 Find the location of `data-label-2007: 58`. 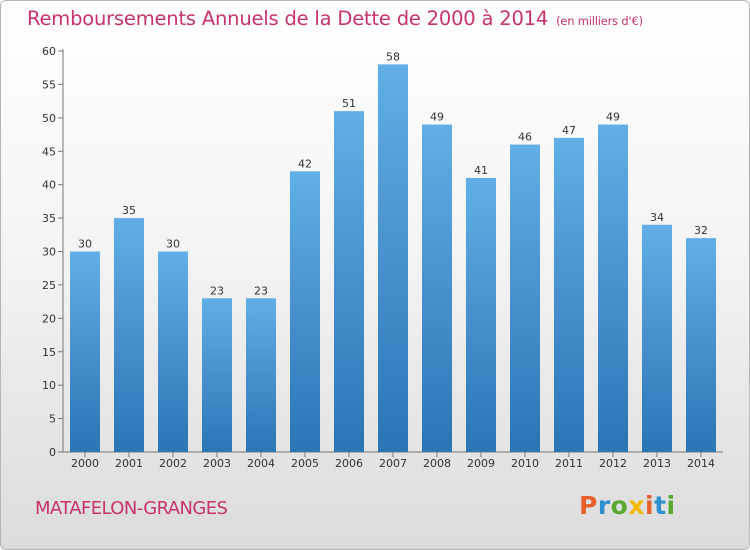

data-label-2007: 58 is located at coordinates (393, 56).